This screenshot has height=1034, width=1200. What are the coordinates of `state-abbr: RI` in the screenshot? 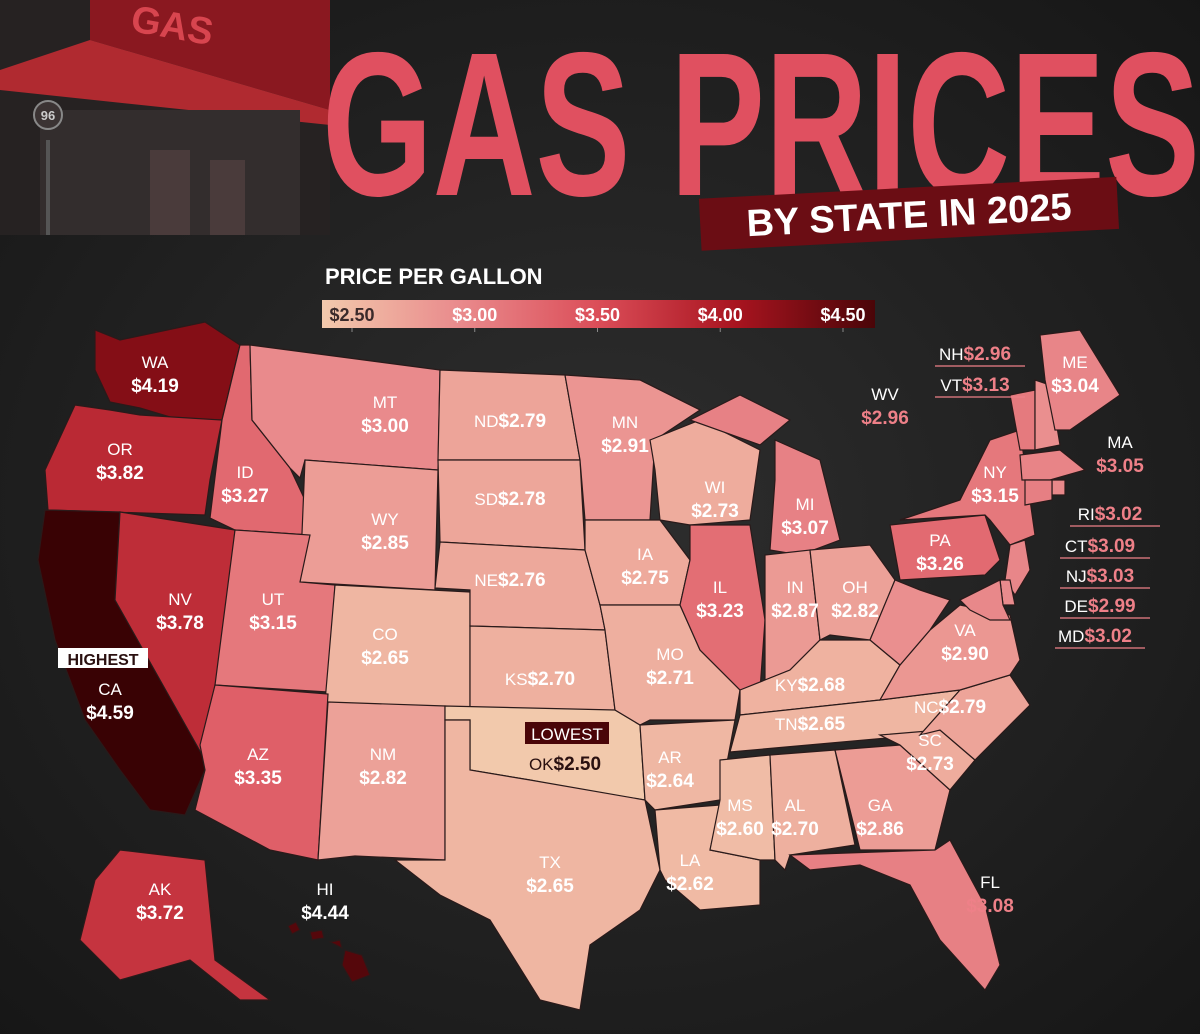 It's located at (1086, 514).